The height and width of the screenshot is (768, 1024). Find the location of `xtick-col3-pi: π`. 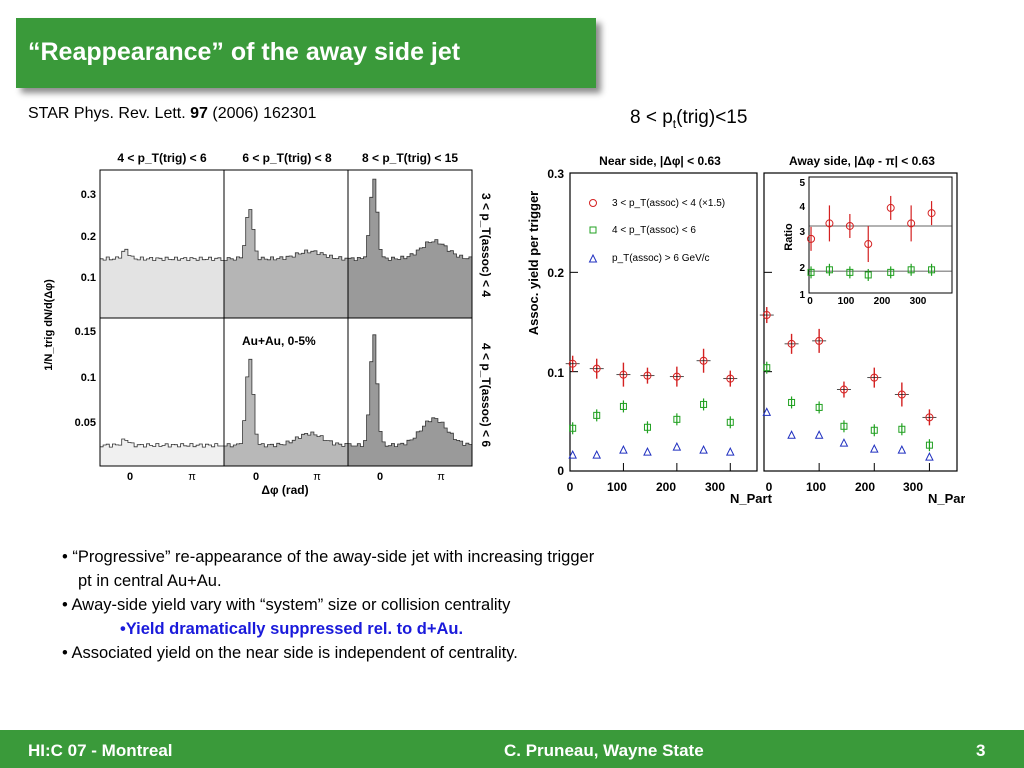

xtick-col3-pi: π is located at coordinates (441, 477).